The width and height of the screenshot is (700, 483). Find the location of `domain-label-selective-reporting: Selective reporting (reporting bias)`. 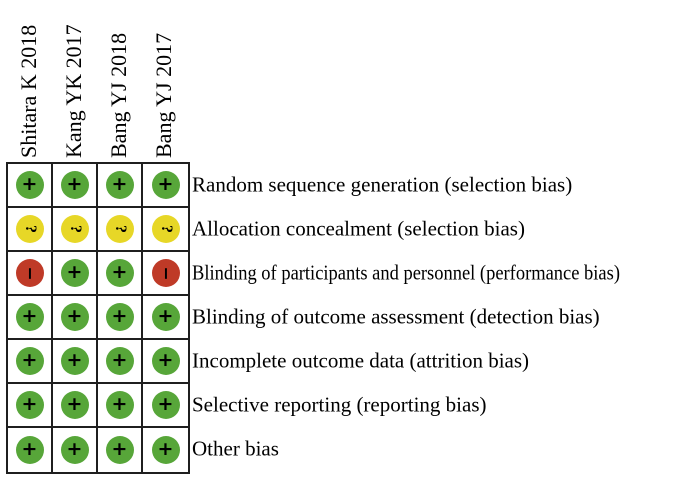

domain-label-selective-reporting: Selective reporting (reporting bias) is located at coordinates (339, 404).